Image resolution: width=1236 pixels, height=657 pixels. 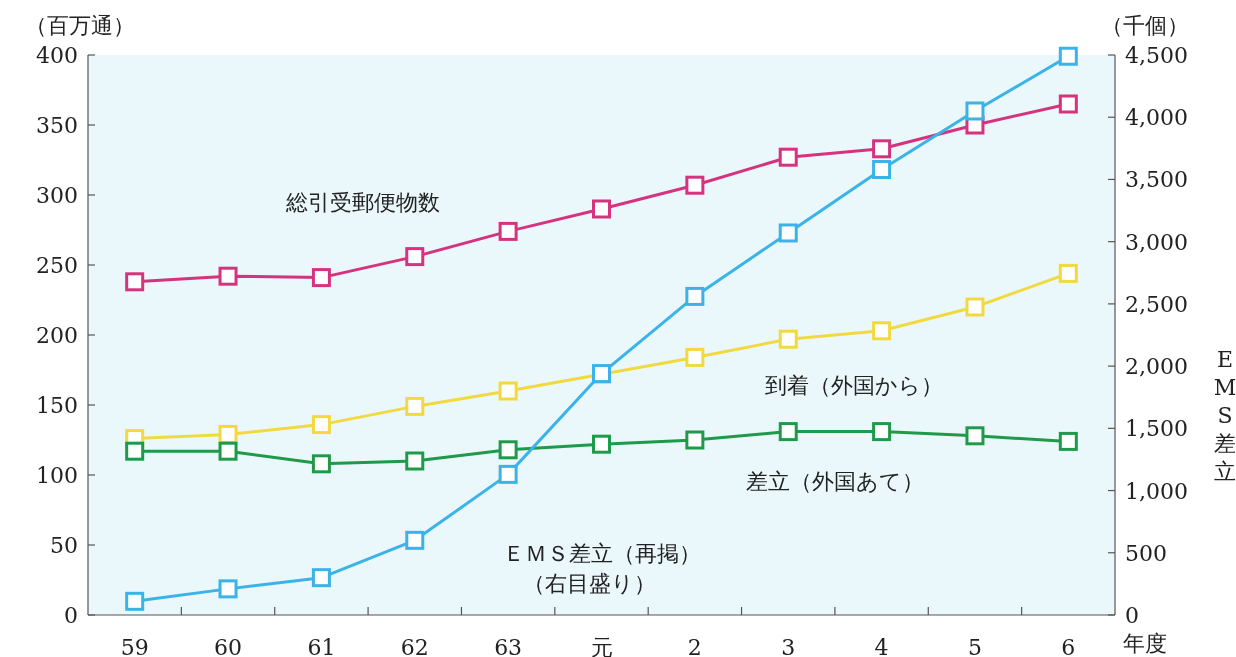 I want to click on y2-tick-label: 1,500, so click(x=1156, y=429).